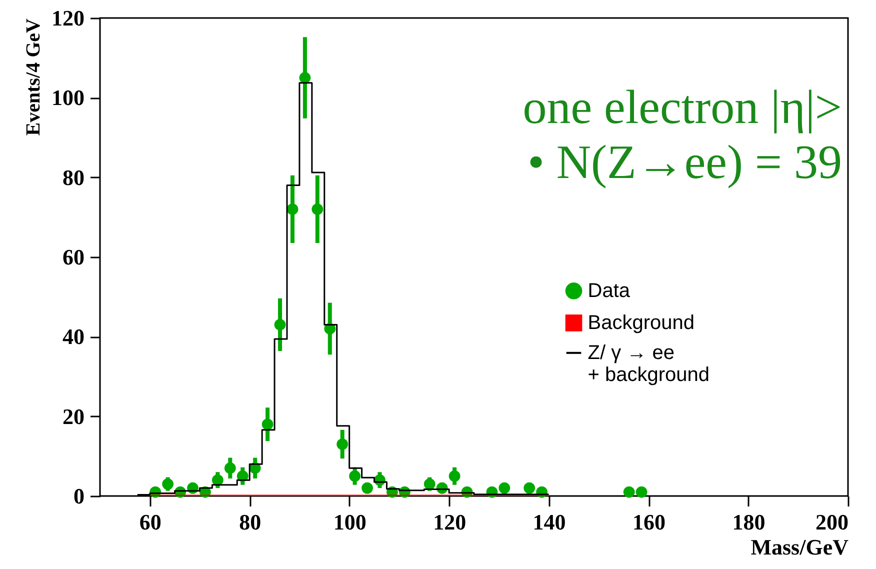 The image size is (876, 569). I want to click on y-tick-label: 20, so click(73, 416).